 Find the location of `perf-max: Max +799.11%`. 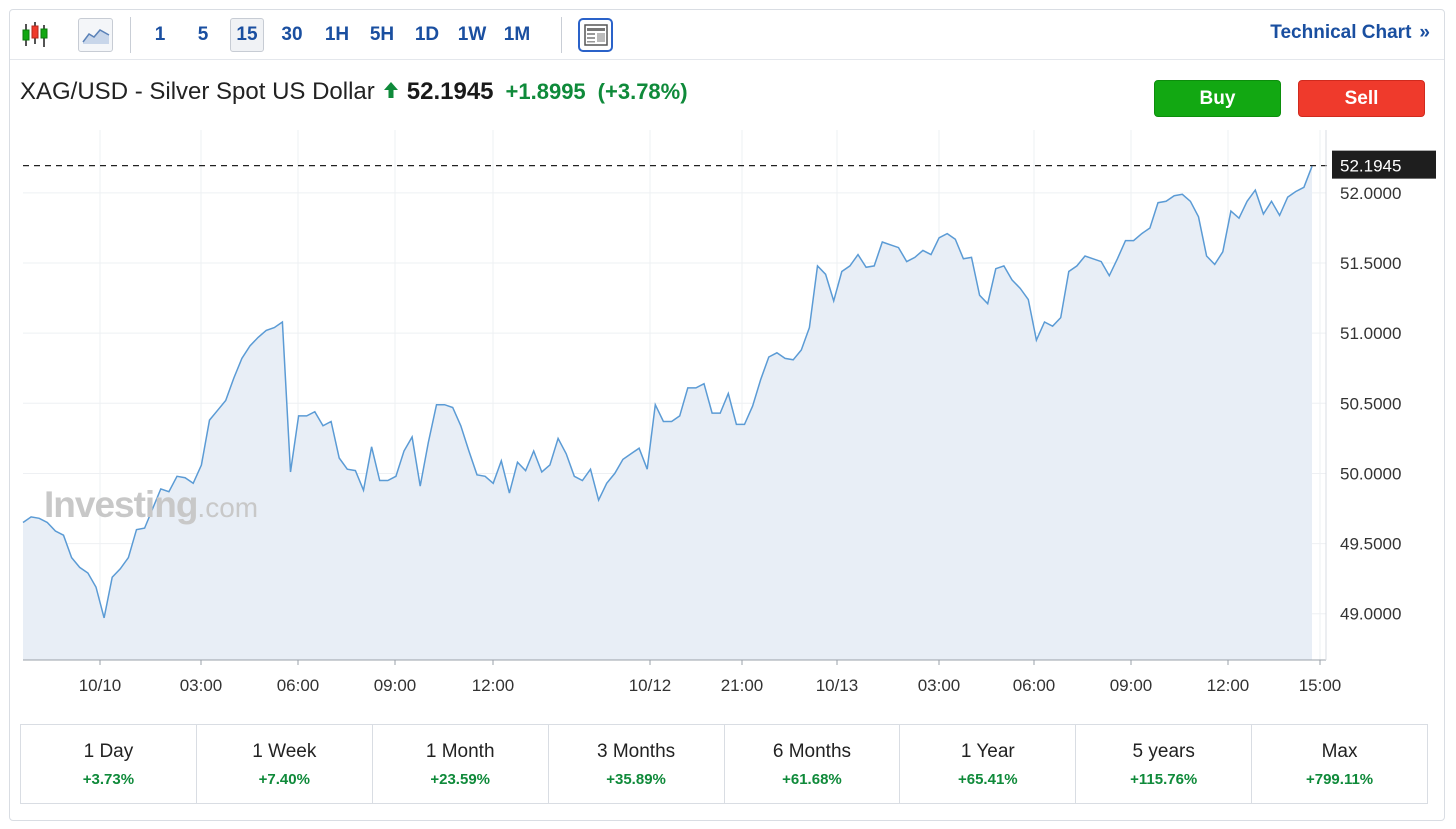

perf-max: Max +799.11% is located at coordinates (1339, 764).